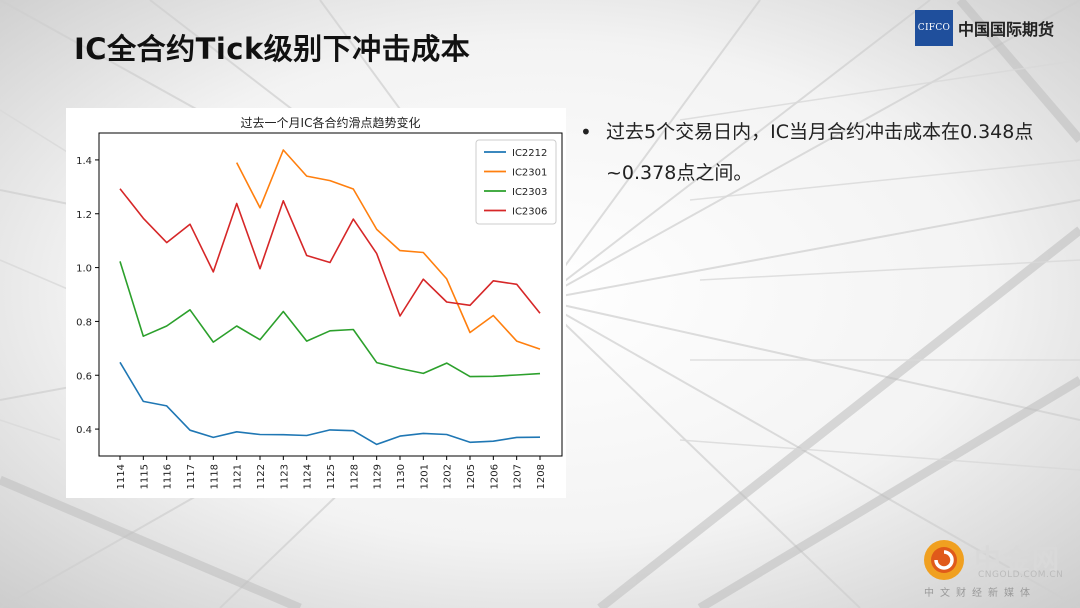 Image resolution: width=1080 pixels, height=608 pixels. Describe the element at coordinates (144, 476) in the screenshot. I see `x-tick-label: 1115` at that location.